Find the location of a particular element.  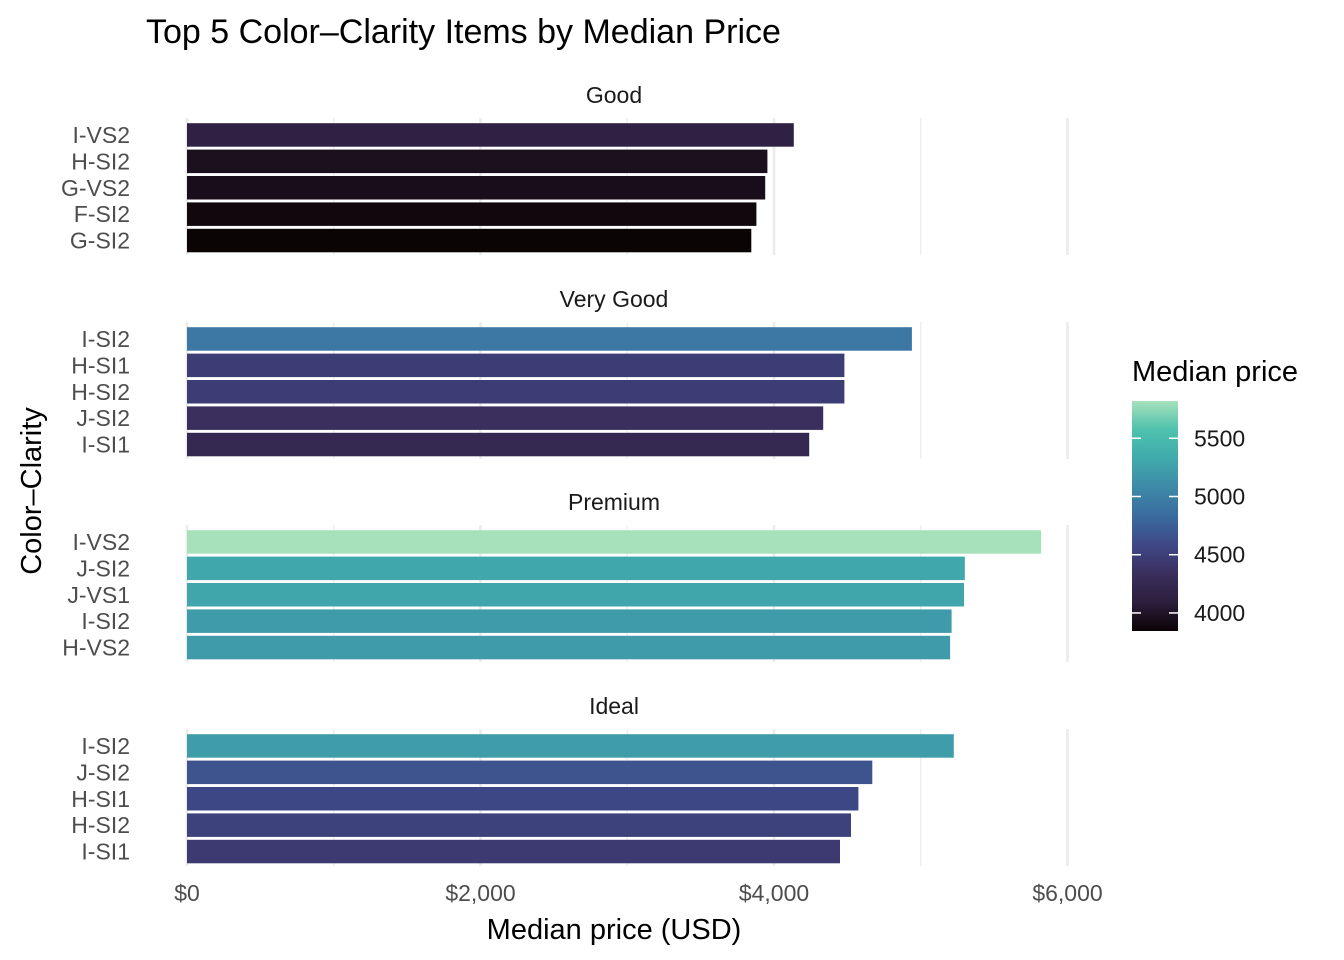

legend-tick-label: 4000 is located at coordinates (1219, 613).